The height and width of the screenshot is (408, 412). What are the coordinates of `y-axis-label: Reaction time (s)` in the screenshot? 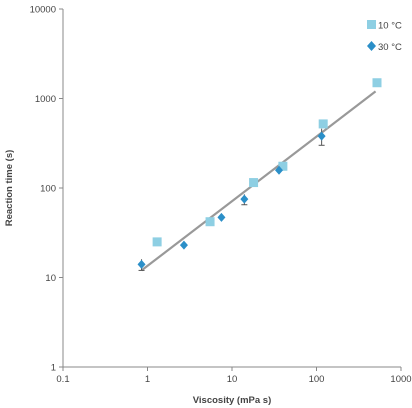 It's located at (9, 188).